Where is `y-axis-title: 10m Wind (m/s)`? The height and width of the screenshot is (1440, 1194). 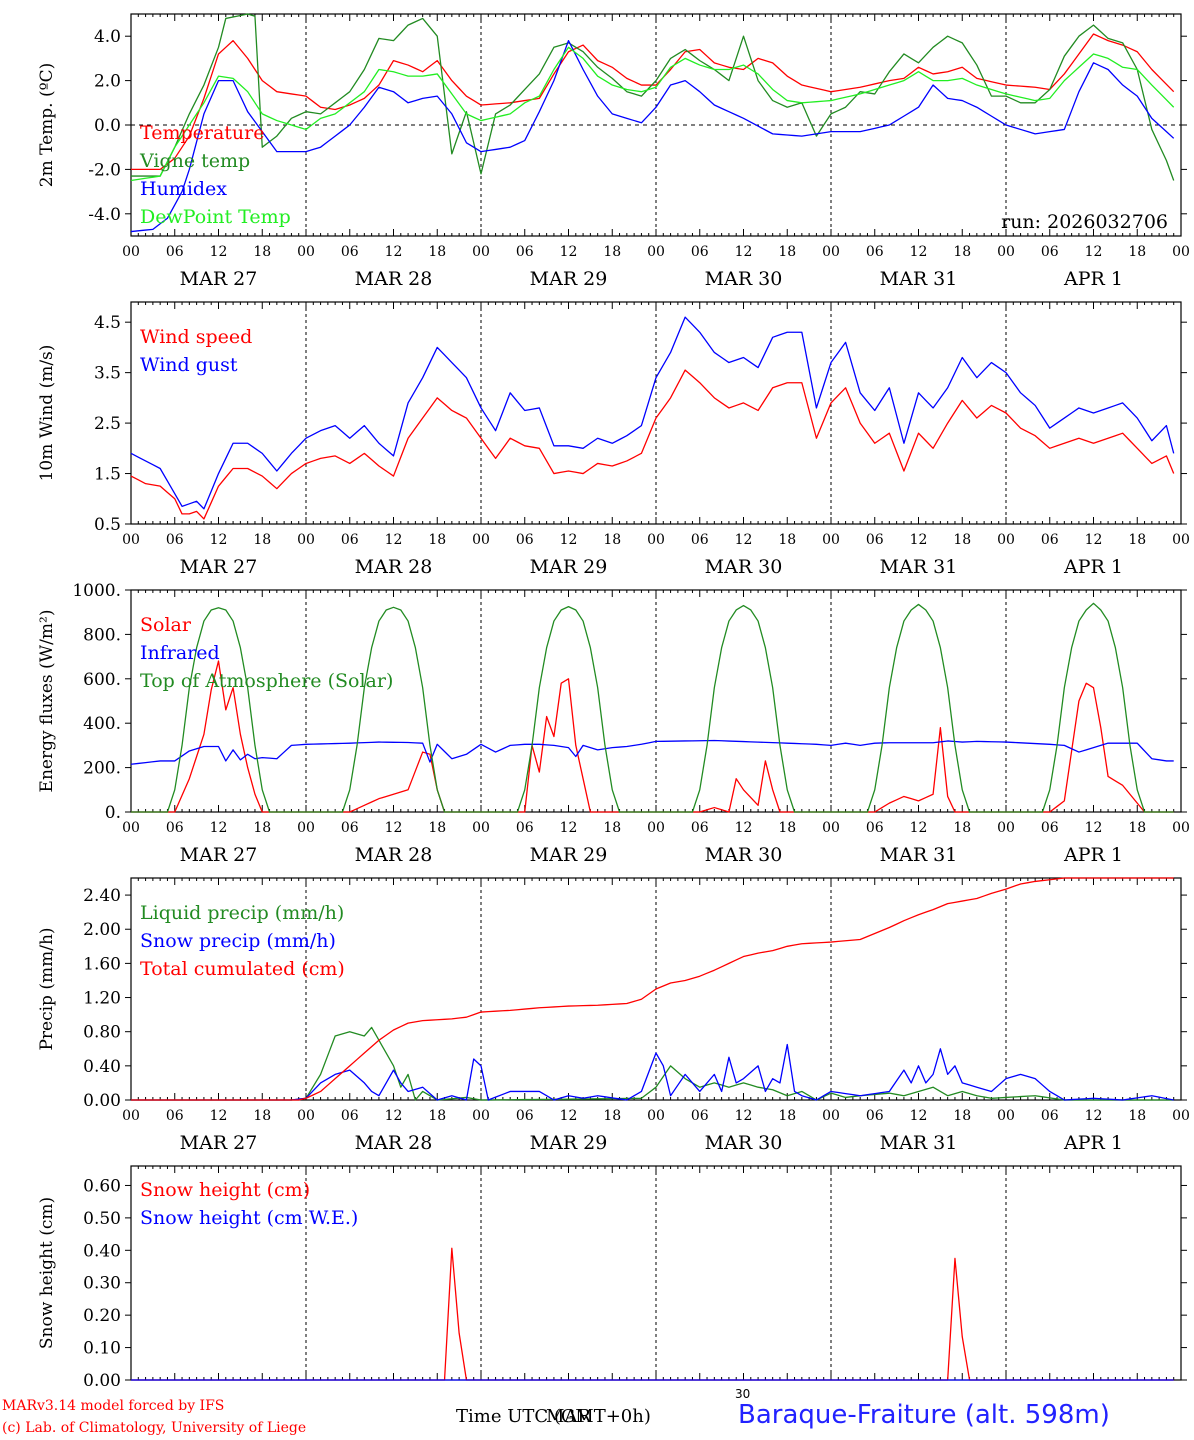 y-axis-title: 10m Wind (m/s) is located at coordinates (47, 413).